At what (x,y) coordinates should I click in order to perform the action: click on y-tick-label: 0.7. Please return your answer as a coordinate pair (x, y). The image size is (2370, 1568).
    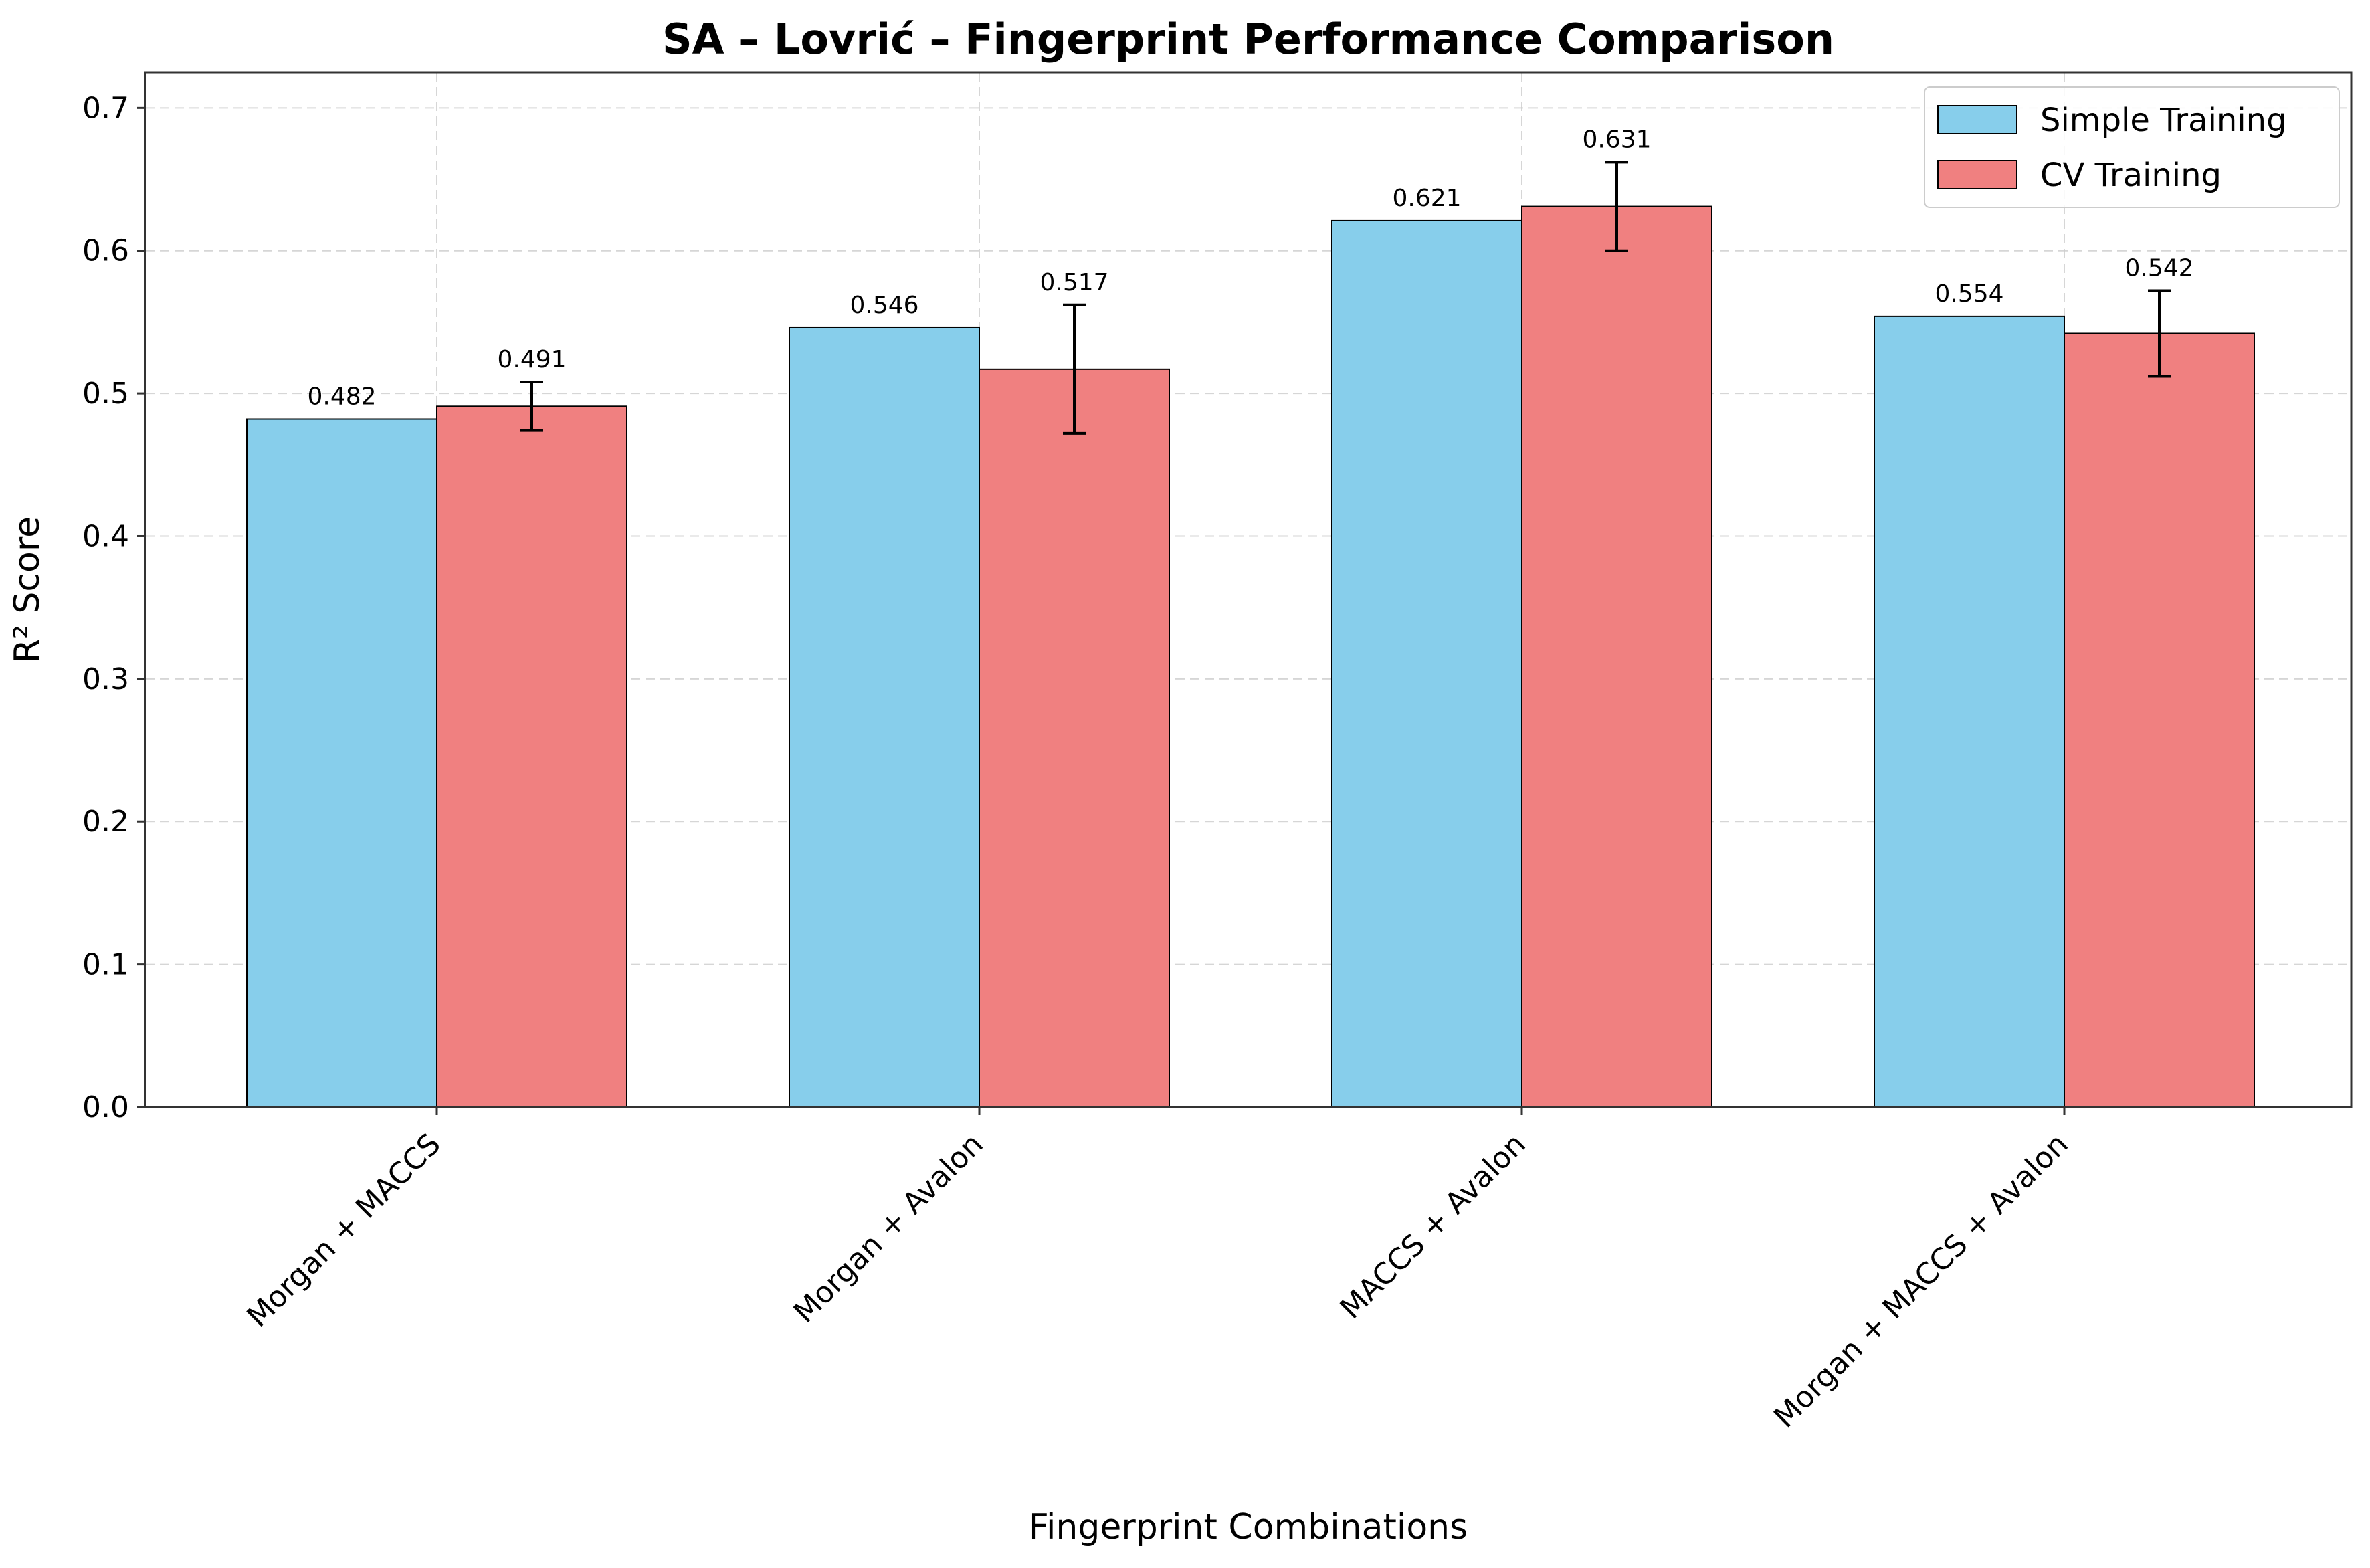
    Looking at the image, I should click on (105, 108).